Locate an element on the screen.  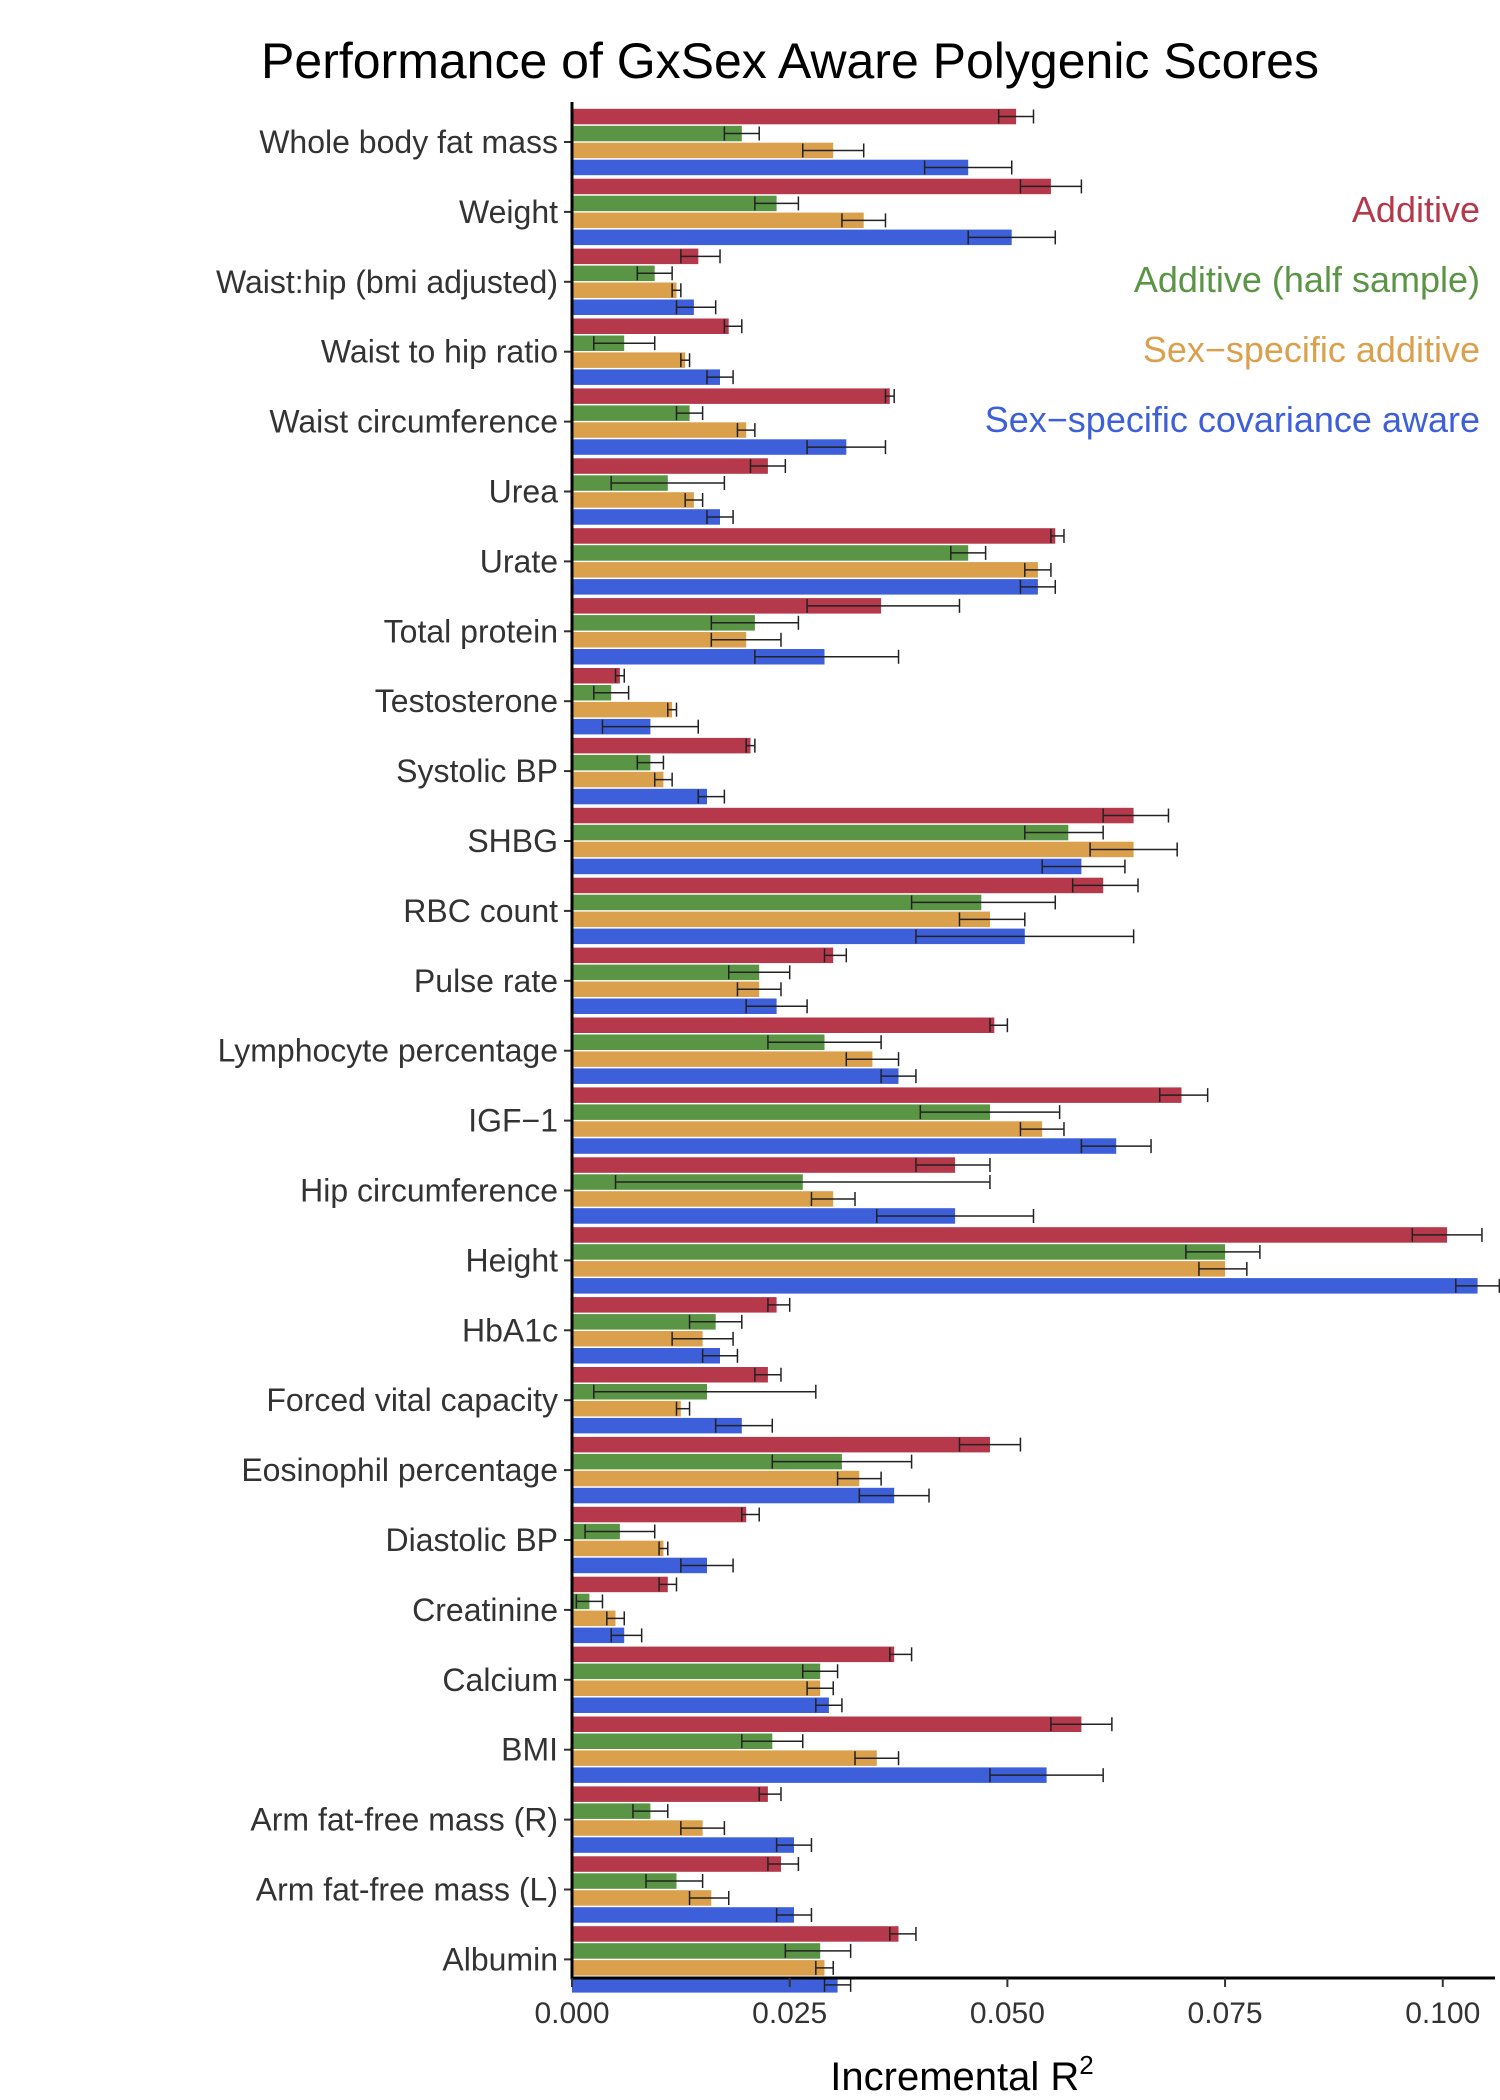
x-tick-label: 0.100 is located at coordinates (1442, 2013).